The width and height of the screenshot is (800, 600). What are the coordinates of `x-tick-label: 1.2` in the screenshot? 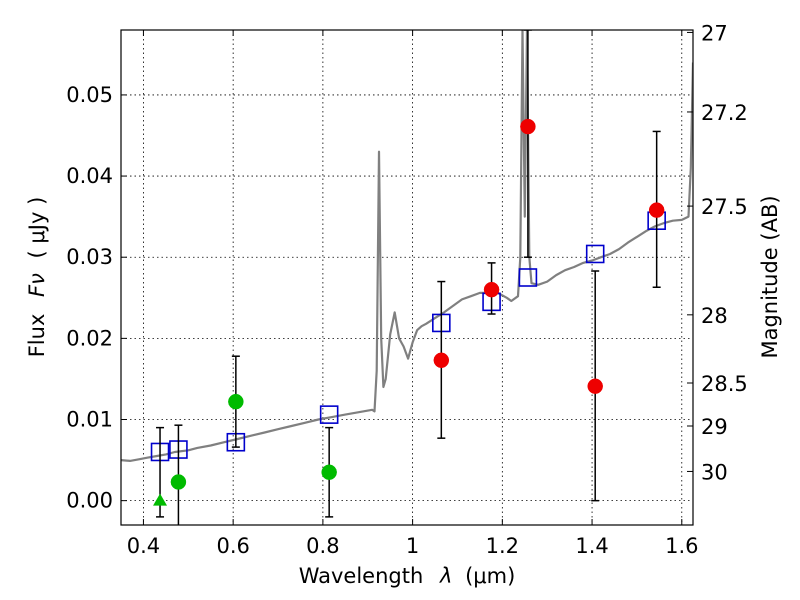 It's located at (502, 546).